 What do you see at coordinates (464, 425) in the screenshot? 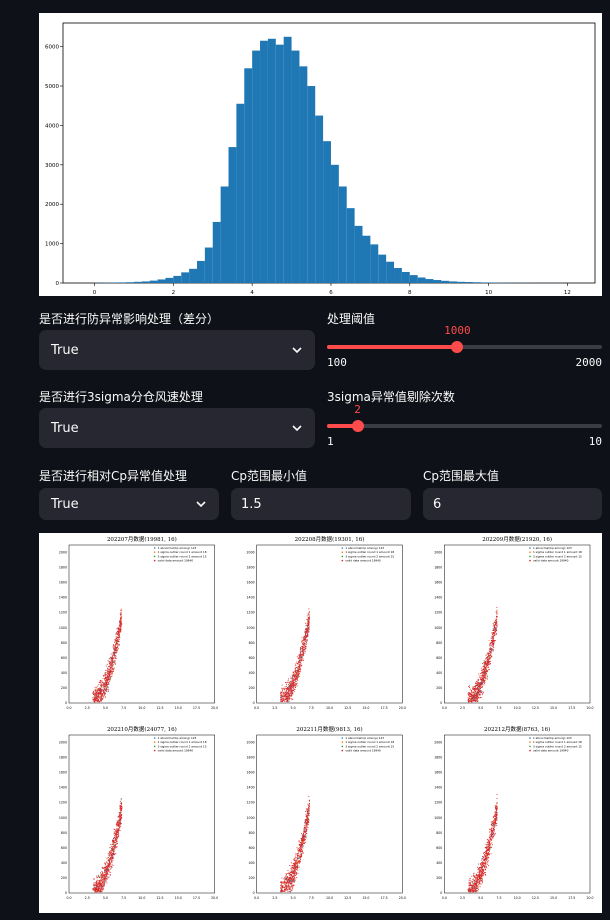
I see `sigma-count-slider: 2 1 10` at bounding box center [464, 425].